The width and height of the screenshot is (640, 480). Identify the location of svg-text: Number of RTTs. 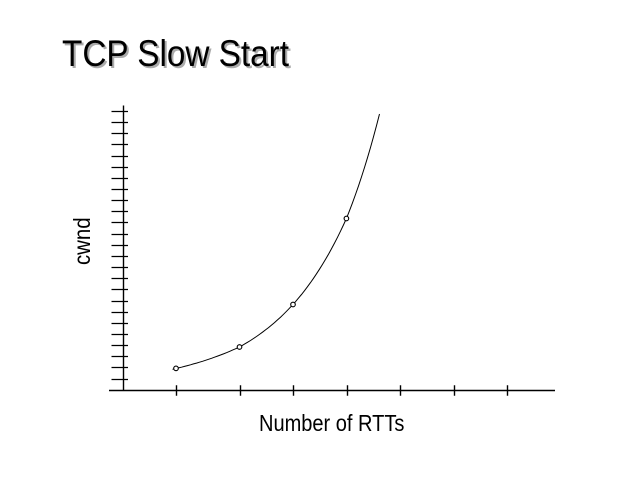
(332, 423).